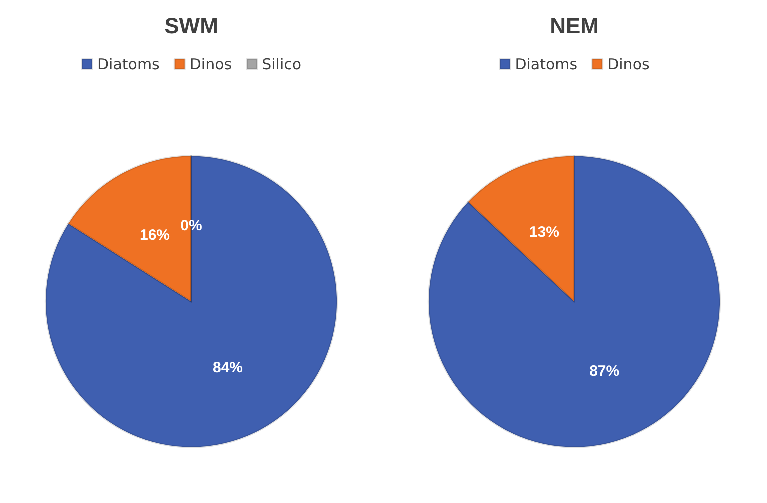  I want to click on data-label: 16%, so click(155, 235).